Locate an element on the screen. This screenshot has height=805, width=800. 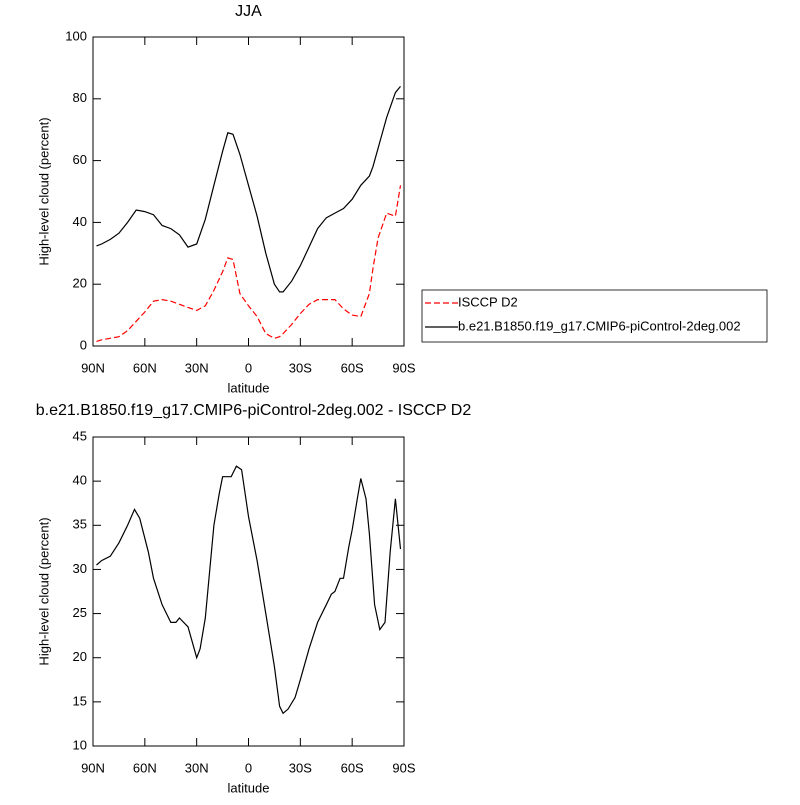
y-tick-label: 60 is located at coordinates (80, 159).